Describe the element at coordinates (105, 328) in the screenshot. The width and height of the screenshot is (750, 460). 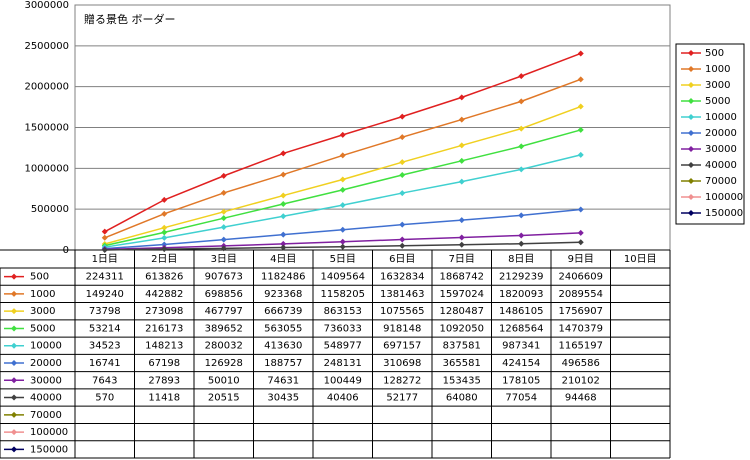
I see `table-cell: 53214` at that location.